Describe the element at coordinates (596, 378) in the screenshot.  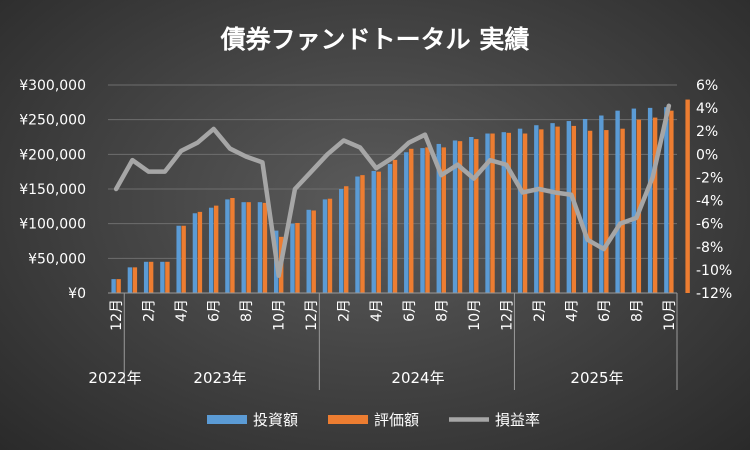
I see `x-year-label: 2025年` at that location.